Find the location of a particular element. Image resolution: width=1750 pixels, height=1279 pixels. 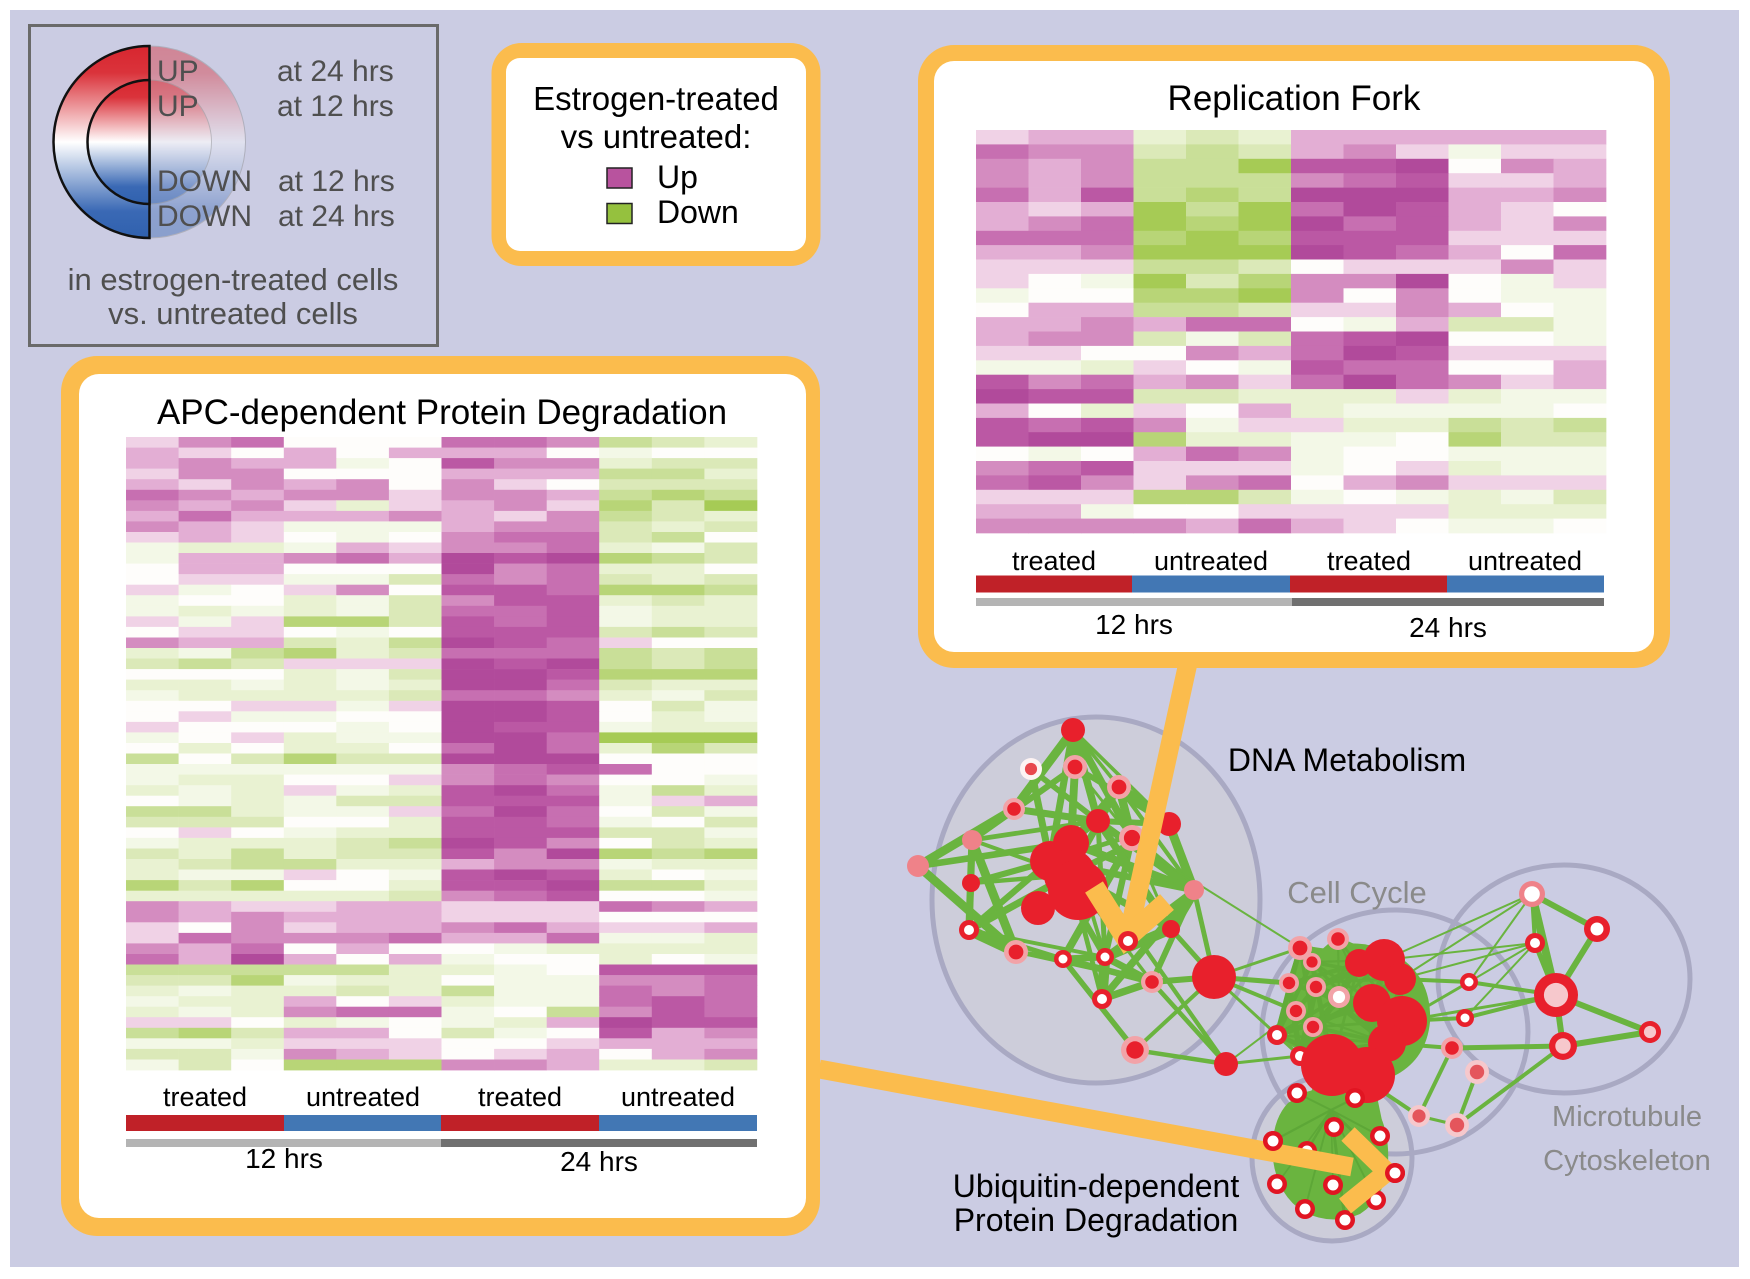

svg-text: in estrogen-treated cells is located at coordinates (233, 279).